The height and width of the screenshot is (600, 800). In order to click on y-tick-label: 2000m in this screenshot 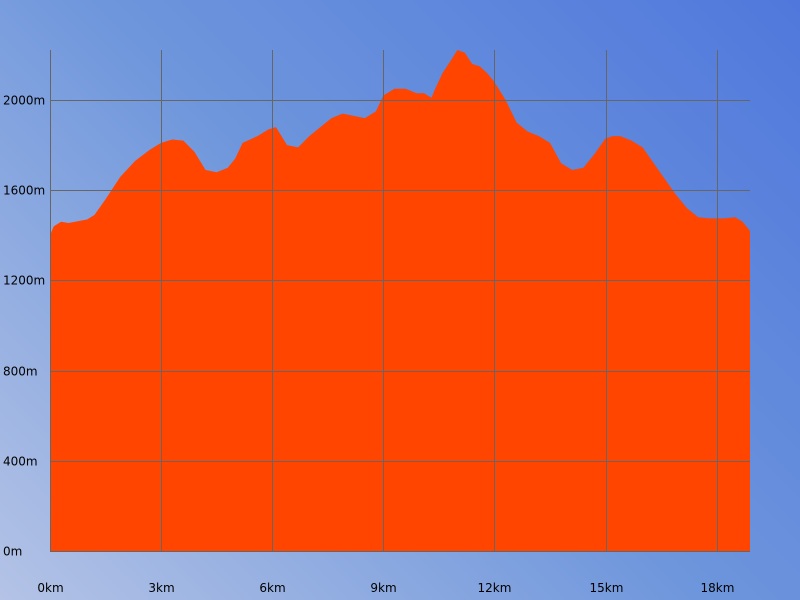, I will do `click(24, 101)`.